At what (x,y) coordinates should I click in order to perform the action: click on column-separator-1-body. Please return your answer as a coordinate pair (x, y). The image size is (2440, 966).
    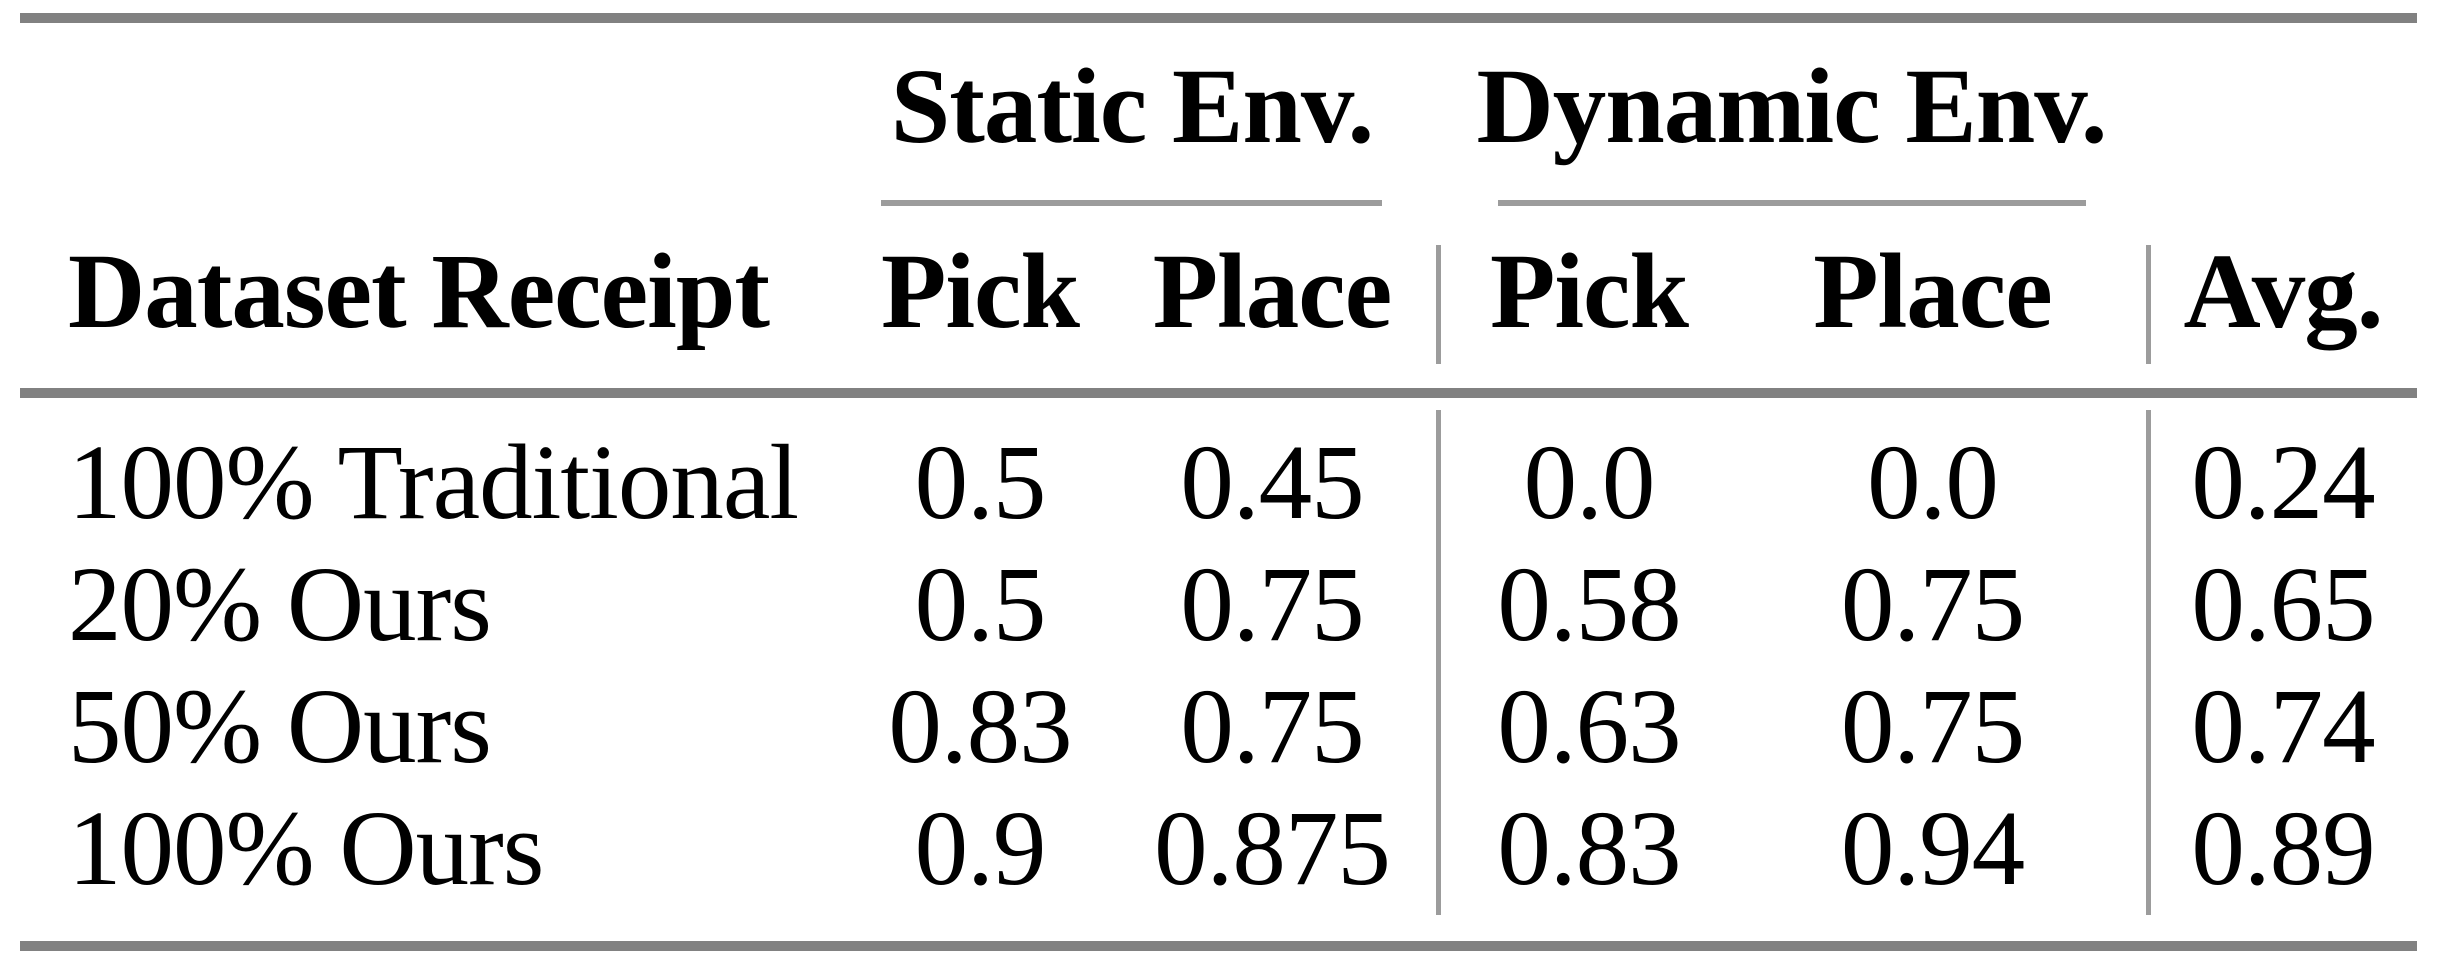
    Looking at the image, I should click on (1438, 662).